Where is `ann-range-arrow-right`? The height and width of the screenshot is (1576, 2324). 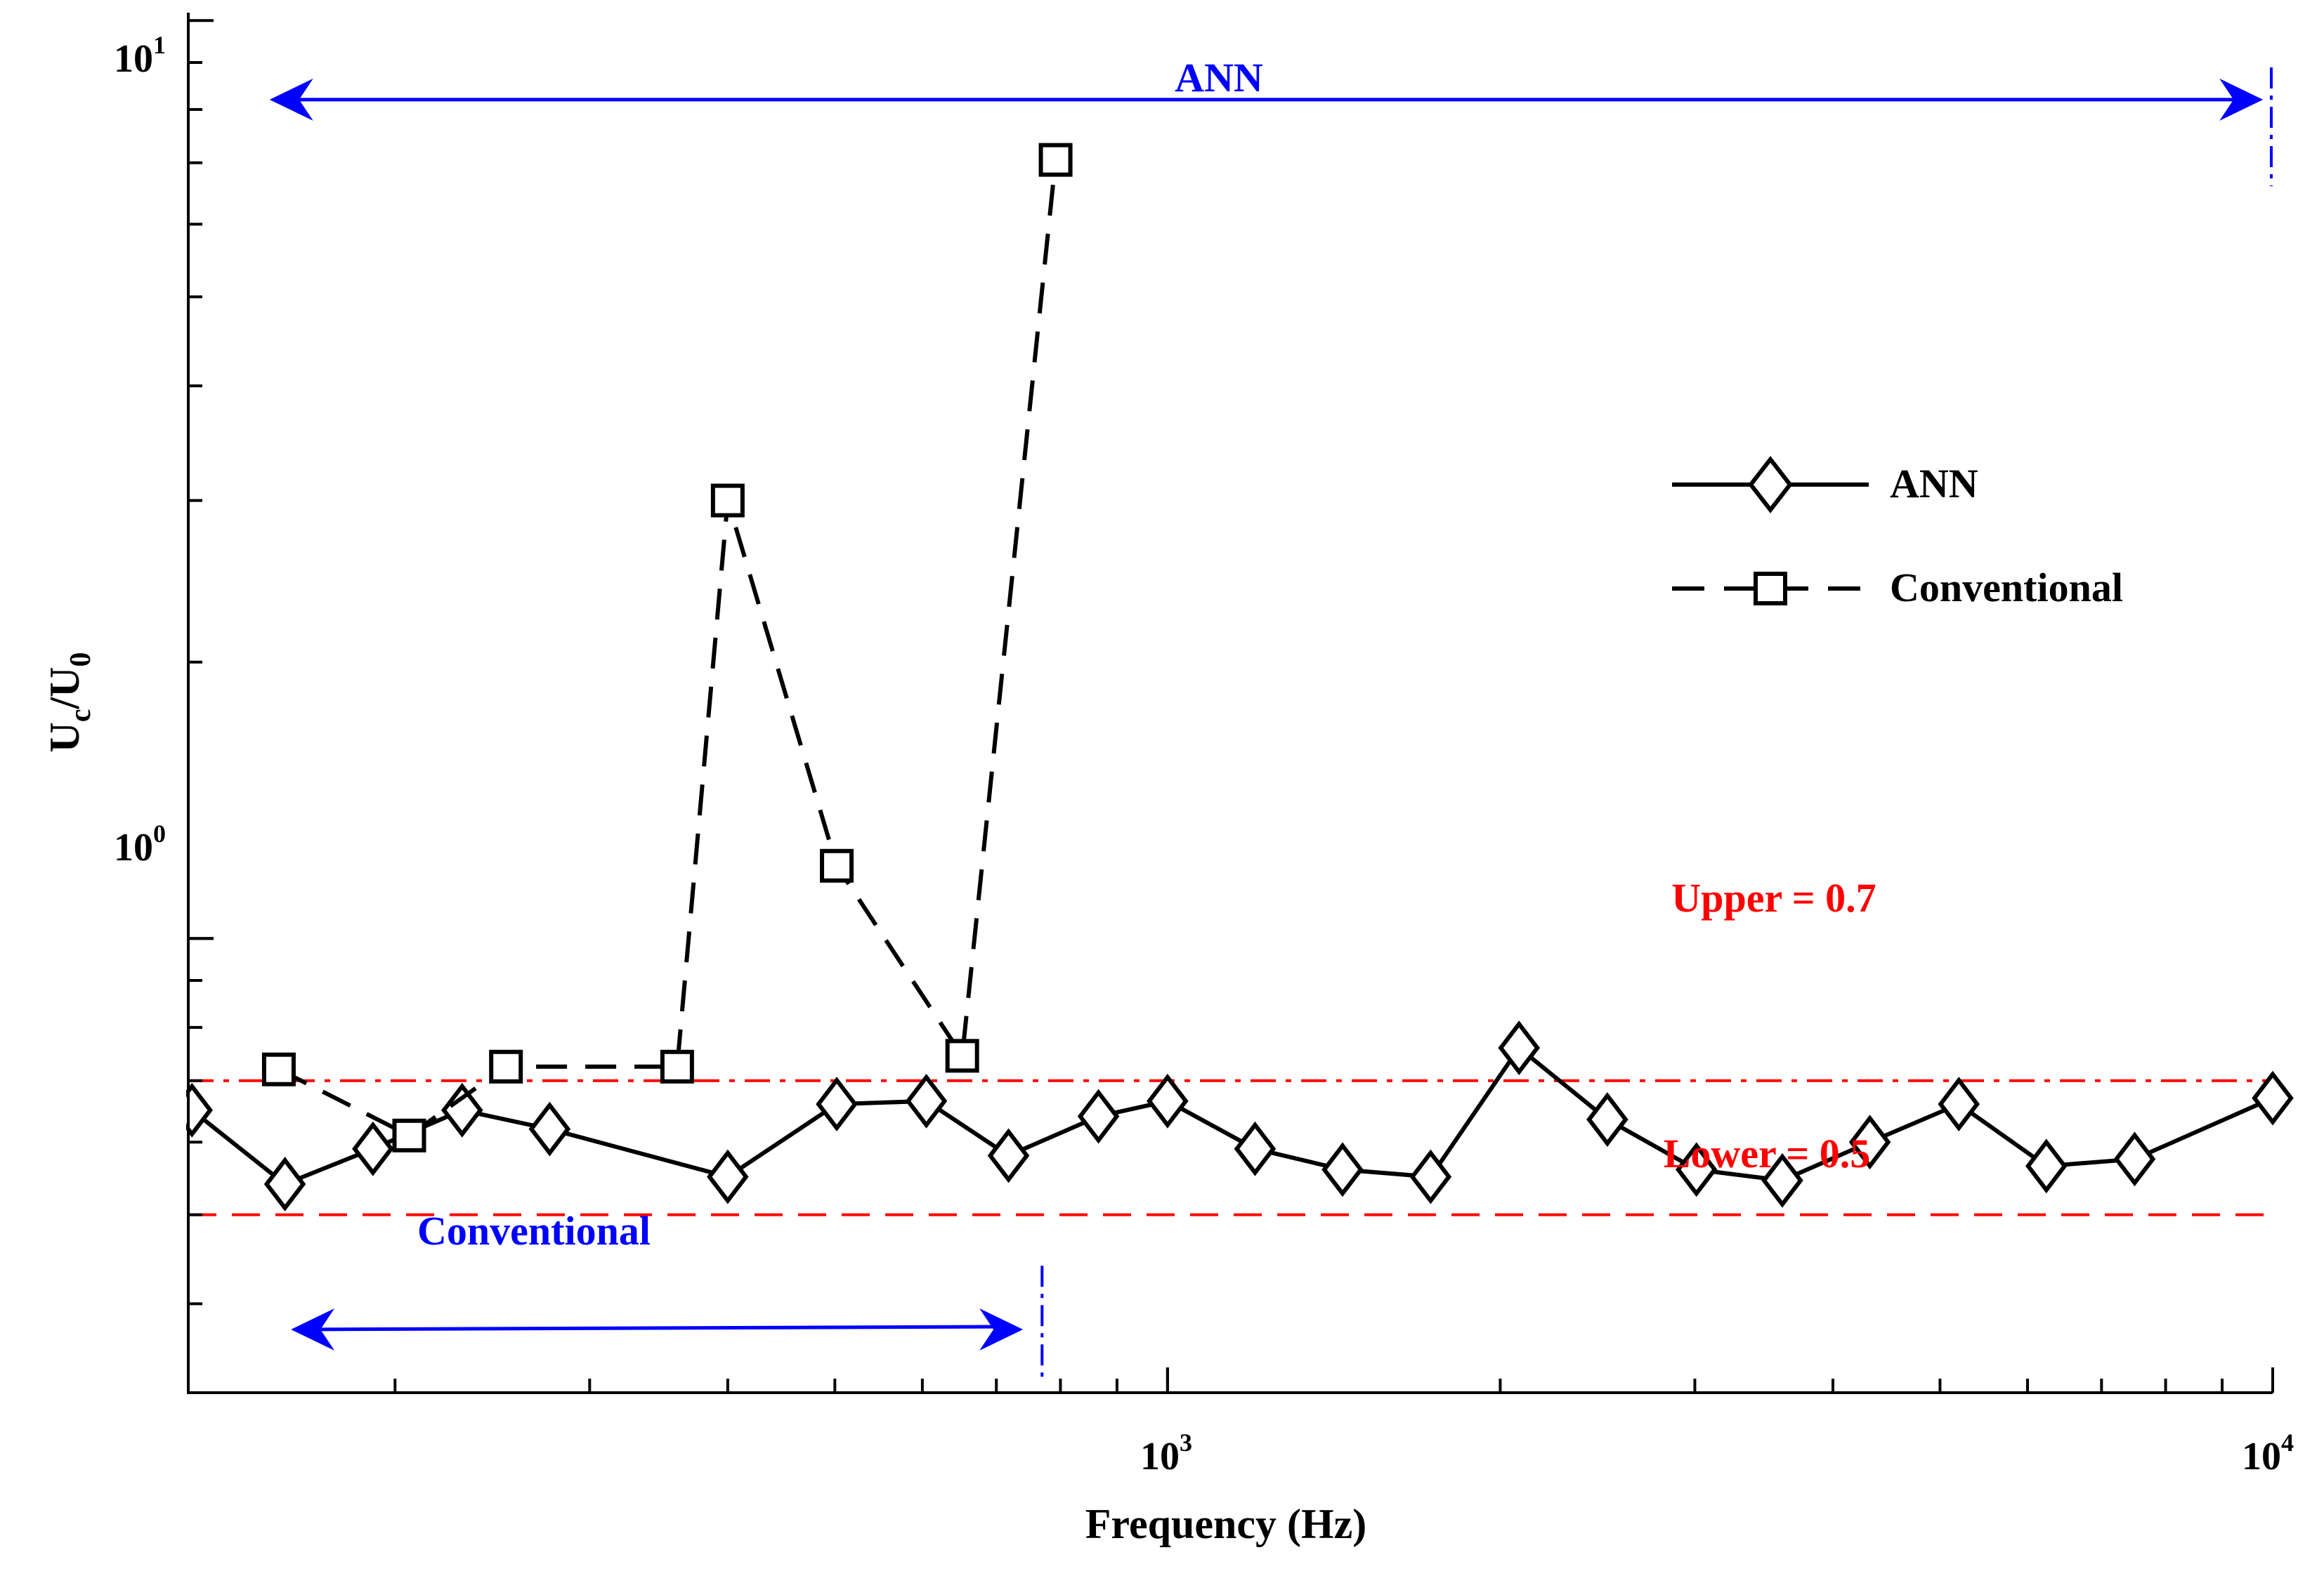
ann-range-arrow-right is located at coordinates (2241, 99).